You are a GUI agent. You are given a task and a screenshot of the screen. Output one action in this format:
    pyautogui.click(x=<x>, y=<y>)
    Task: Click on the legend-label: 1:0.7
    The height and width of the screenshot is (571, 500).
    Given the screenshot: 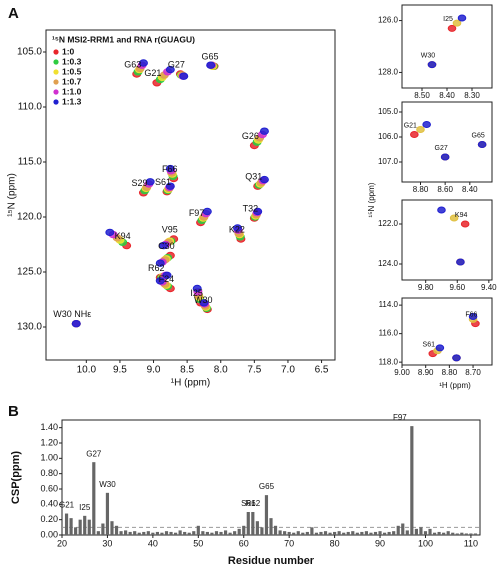 What is the action you would take?
    pyautogui.click(x=72, y=81)
    